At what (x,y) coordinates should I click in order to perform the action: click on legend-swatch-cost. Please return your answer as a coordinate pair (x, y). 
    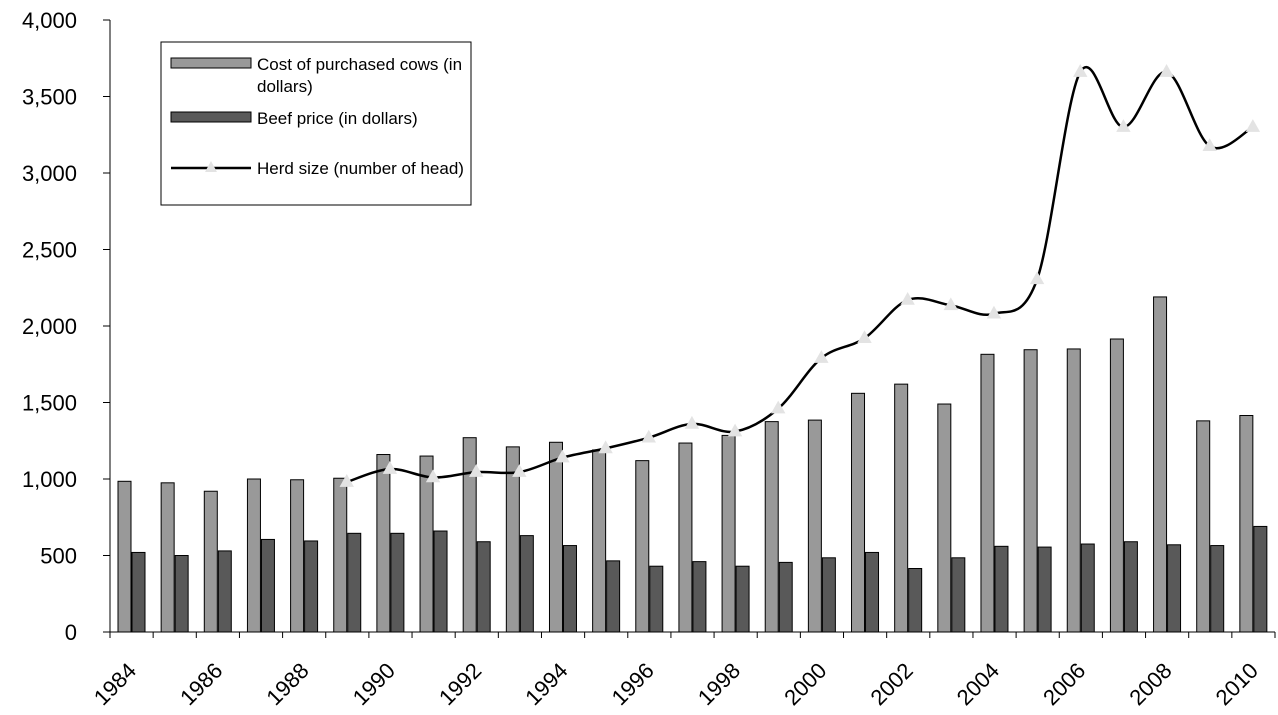
    Looking at the image, I should click on (211, 63).